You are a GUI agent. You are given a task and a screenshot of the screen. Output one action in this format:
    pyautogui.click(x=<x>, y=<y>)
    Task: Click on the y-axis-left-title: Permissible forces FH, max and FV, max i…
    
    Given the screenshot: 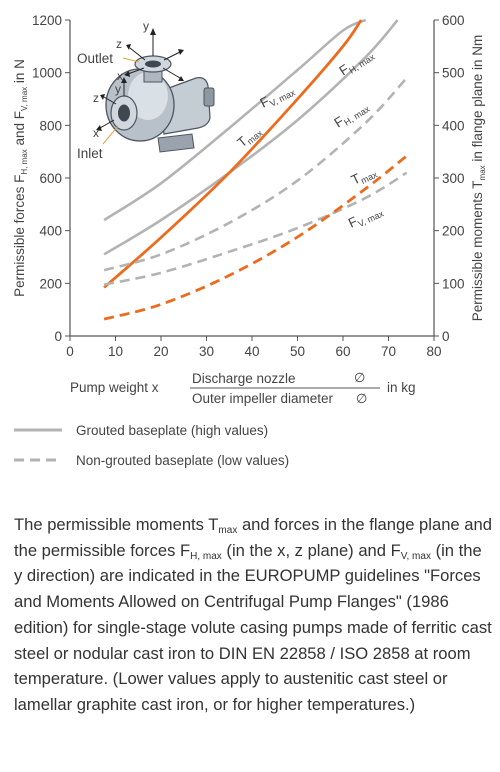 What is the action you would take?
    pyautogui.click(x=20, y=178)
    